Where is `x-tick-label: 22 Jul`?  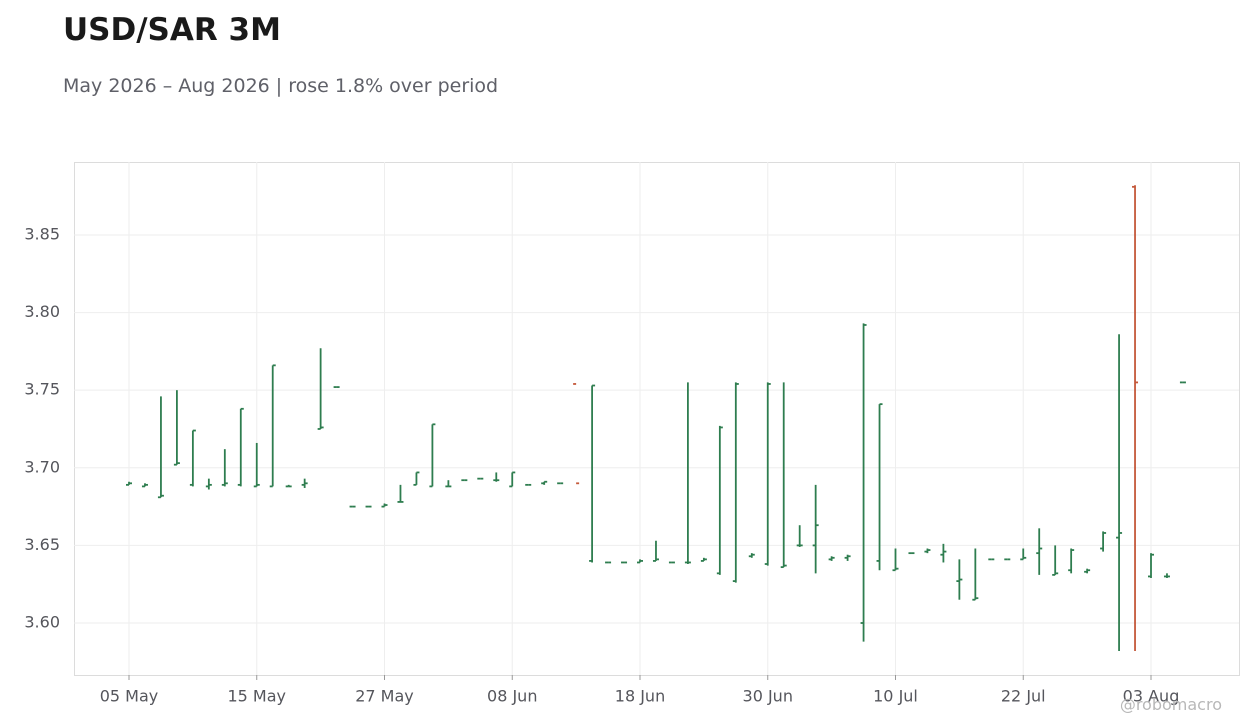
x-tick-label: 22 Jul is located at coordinates (1023, 696).